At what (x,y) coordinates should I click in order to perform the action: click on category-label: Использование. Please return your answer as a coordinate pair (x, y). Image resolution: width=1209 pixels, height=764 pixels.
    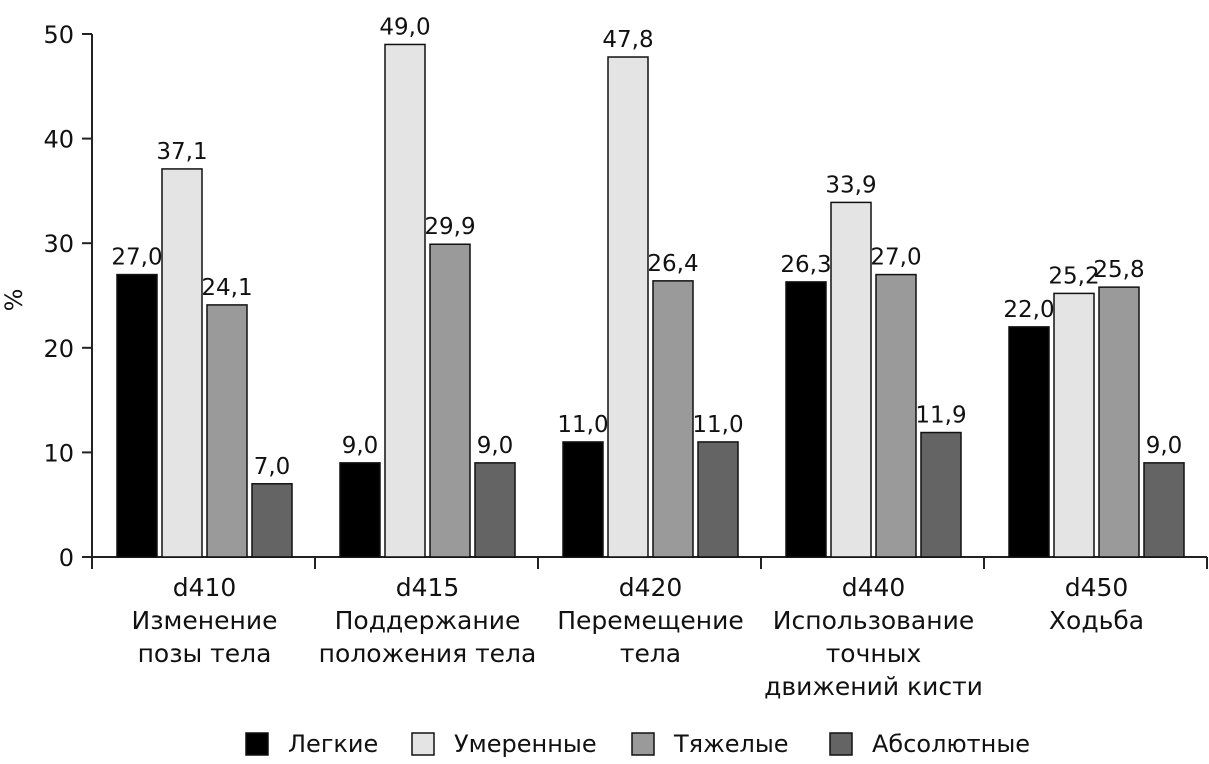
    Looking at the image, I should click on (873, 620).